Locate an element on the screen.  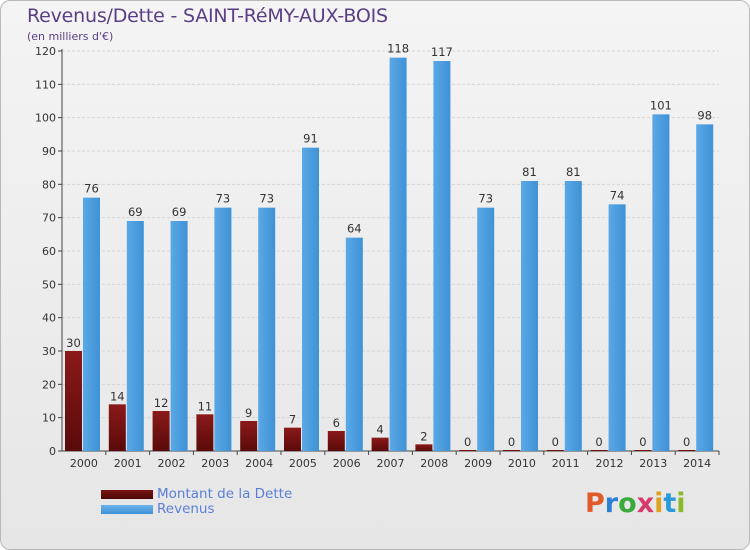
x-tick-label: 2000 is located at coordinates (84, 463).